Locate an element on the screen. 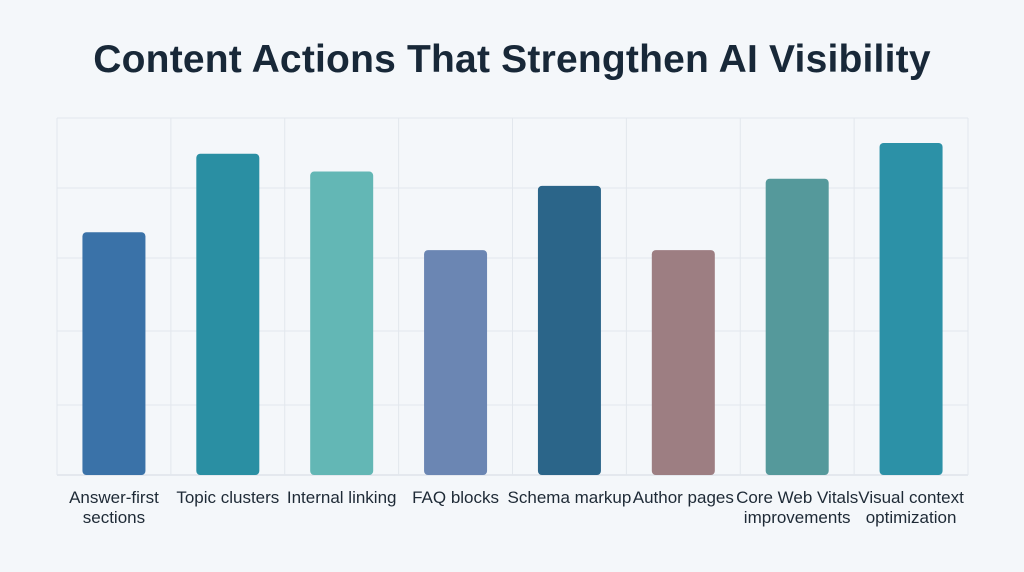 The height and width of the screenshot is (572, 1024). x-tick-label: Author pages is located at coordinates (683, 497).